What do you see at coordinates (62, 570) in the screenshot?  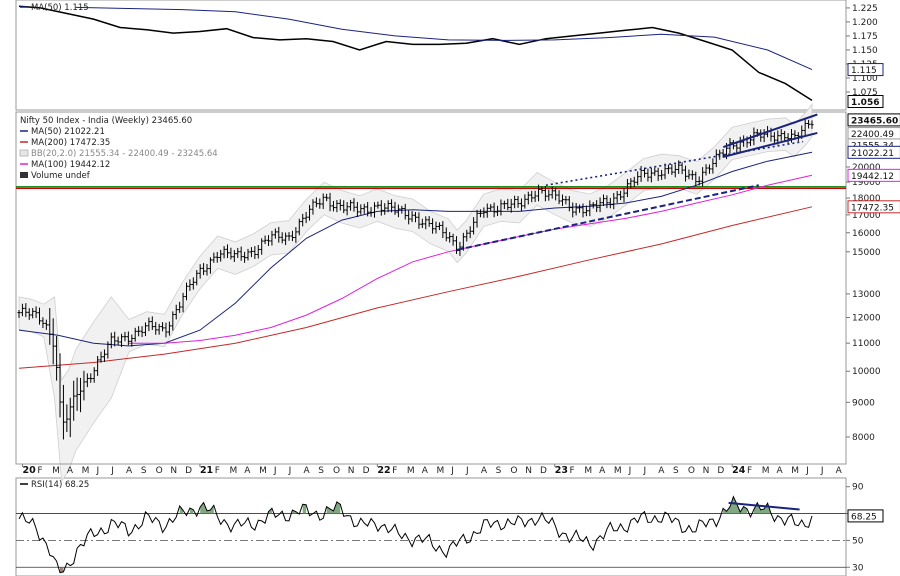 I see `rsi-oversold-fill` at bounding box center [62, 570].